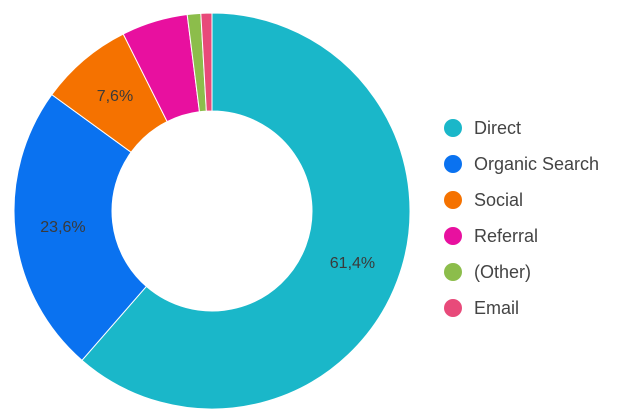  What do you see at coordinates (497, 307) in the screenshot?
I see `legend-label: Email` at bounding box center [497, 307].